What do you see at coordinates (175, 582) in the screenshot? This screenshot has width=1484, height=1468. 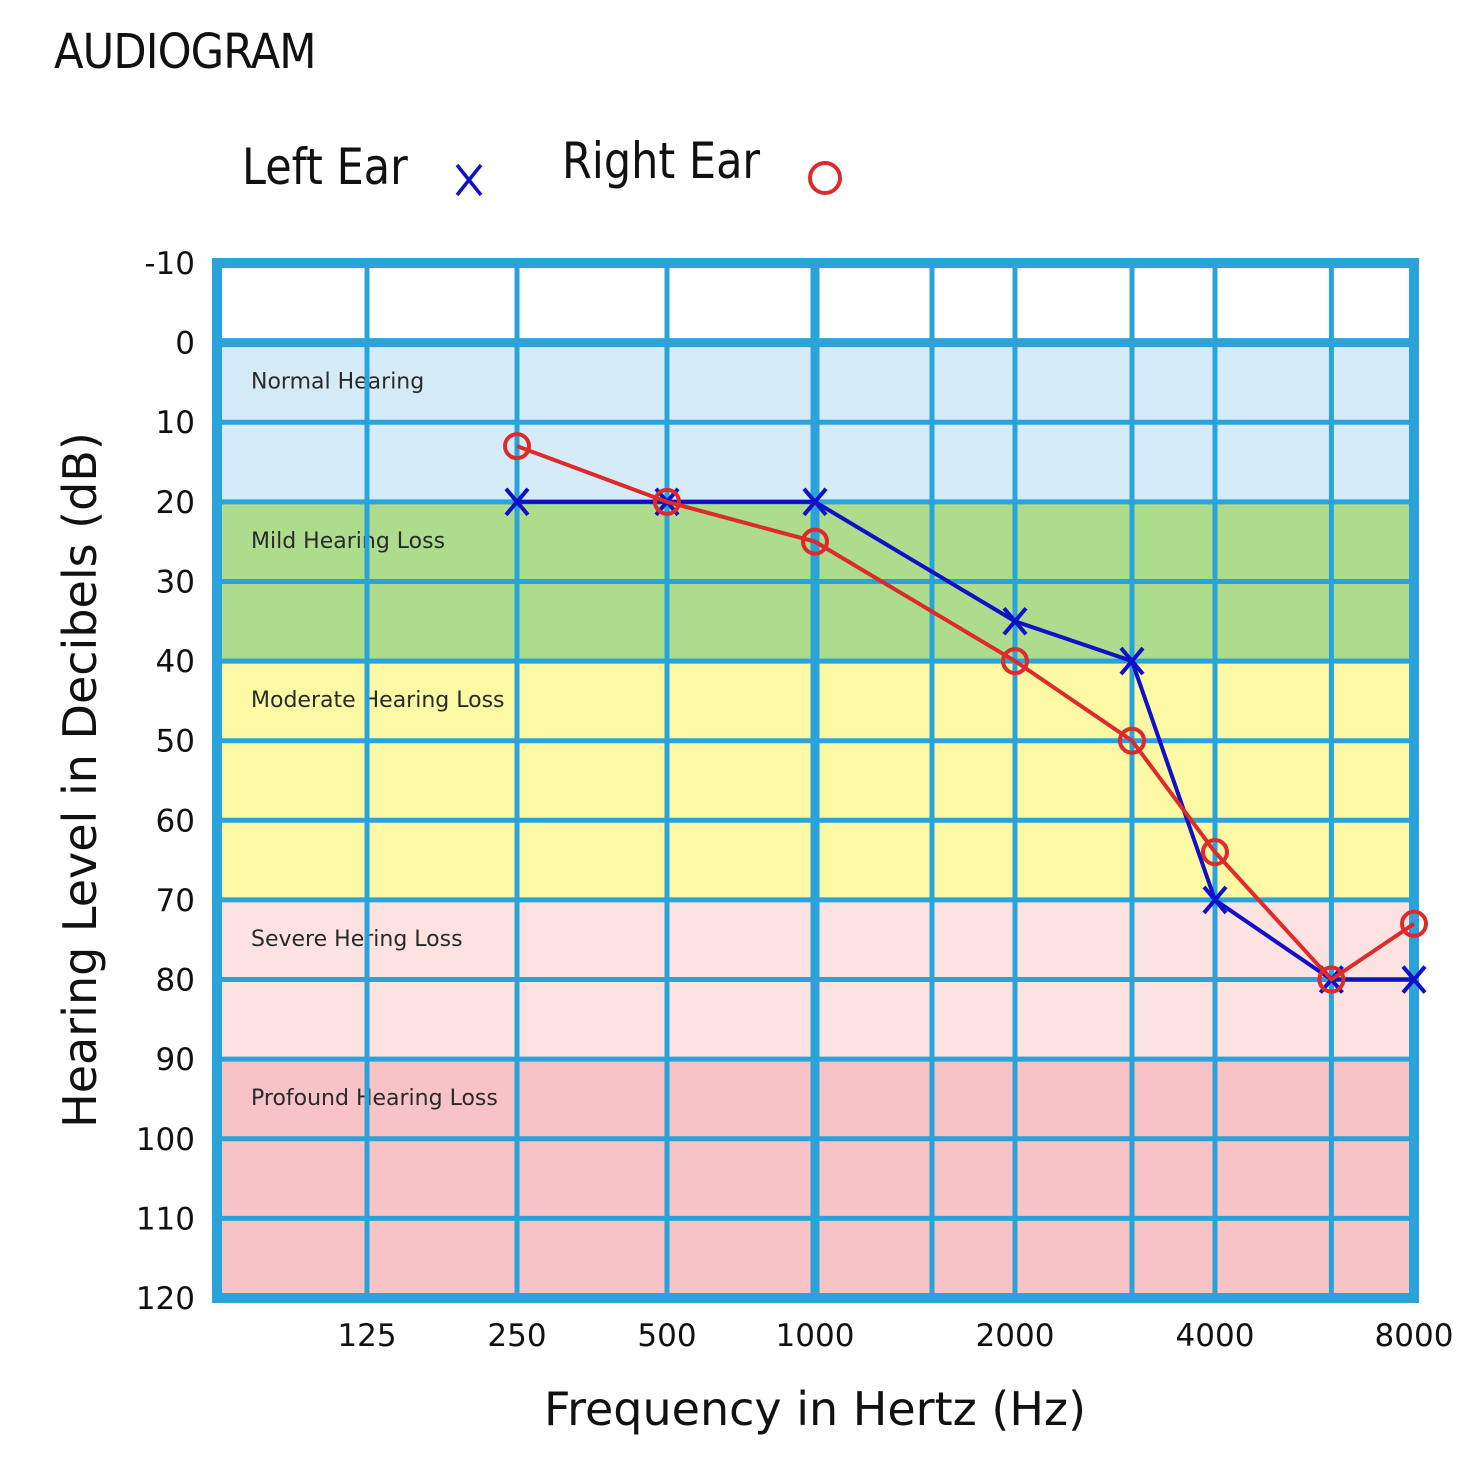 I see `y-tick-label: 30` at bounding box center [175, 582].